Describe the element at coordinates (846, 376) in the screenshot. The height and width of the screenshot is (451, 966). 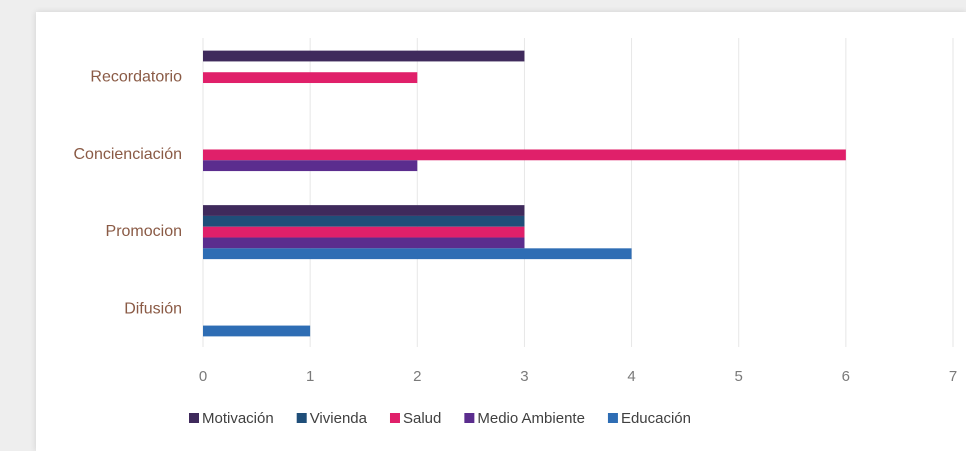
I see `x-tick-label-6: 6` at that location.